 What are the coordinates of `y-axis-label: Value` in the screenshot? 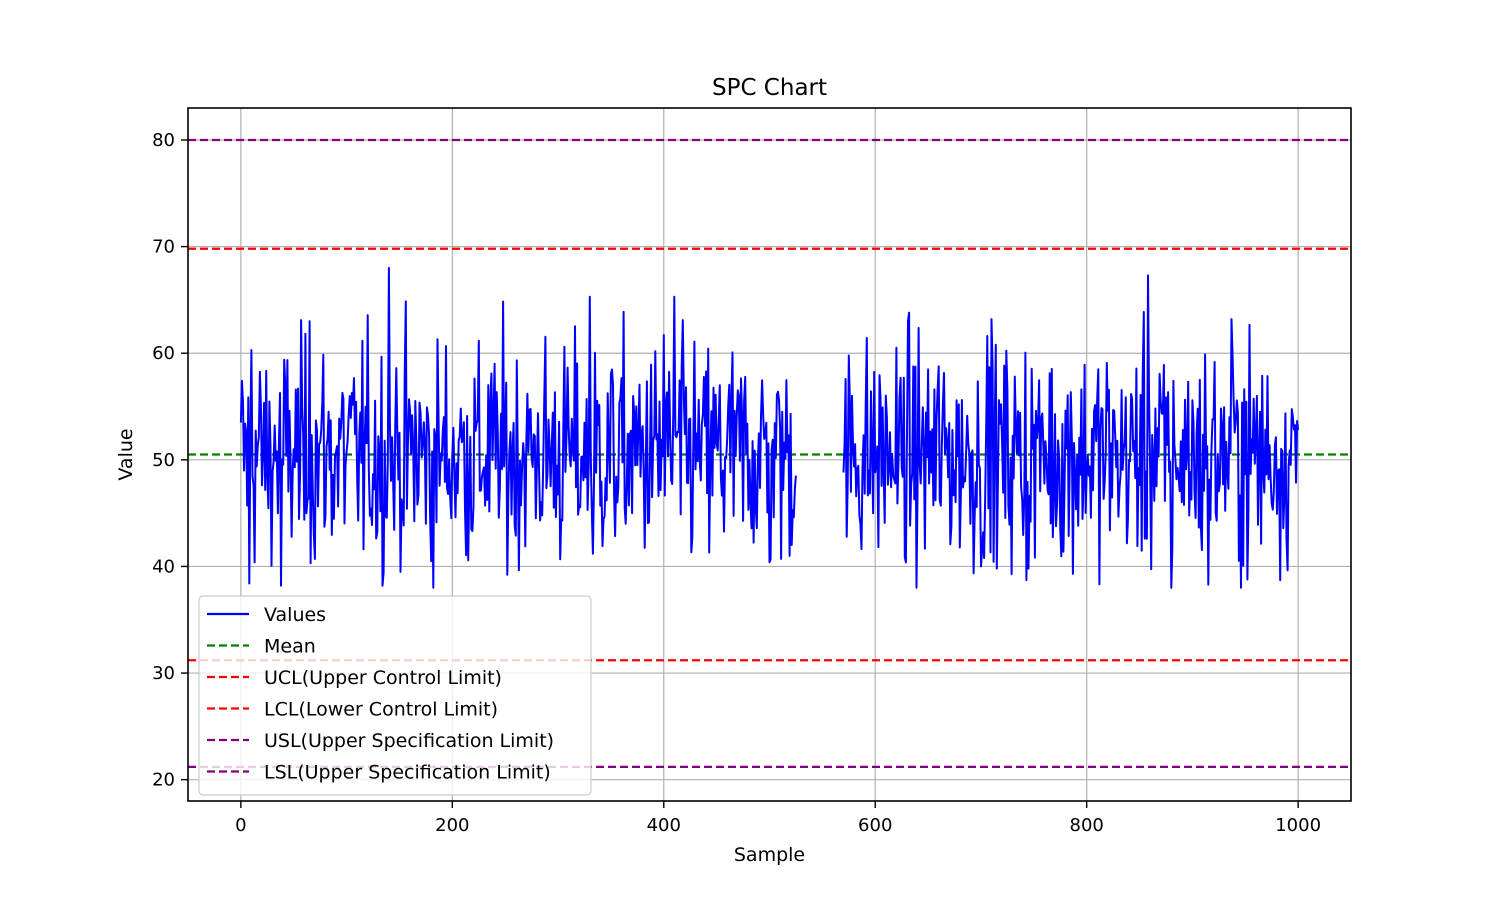 It's located at (126, 454).